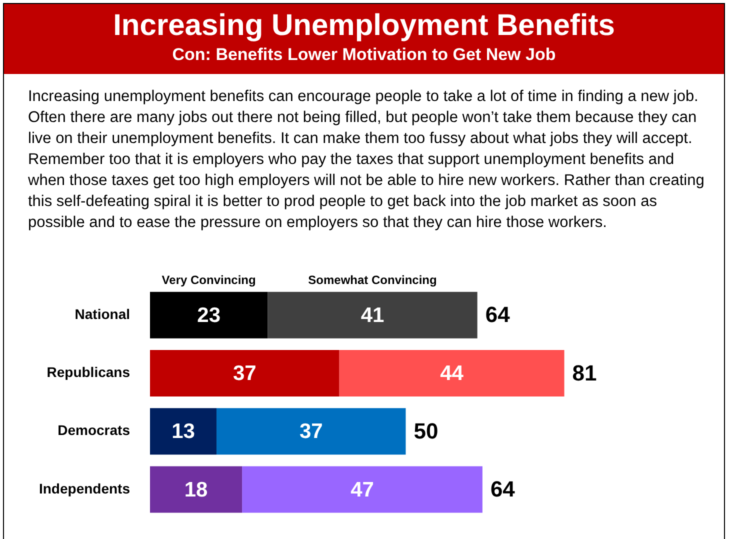 This screenshot has height=539, width=730. What do you see at coordinates (94, 430) in the screenshot?
I see `y-tick-label: Democrats` at bounding box center [94, 430].